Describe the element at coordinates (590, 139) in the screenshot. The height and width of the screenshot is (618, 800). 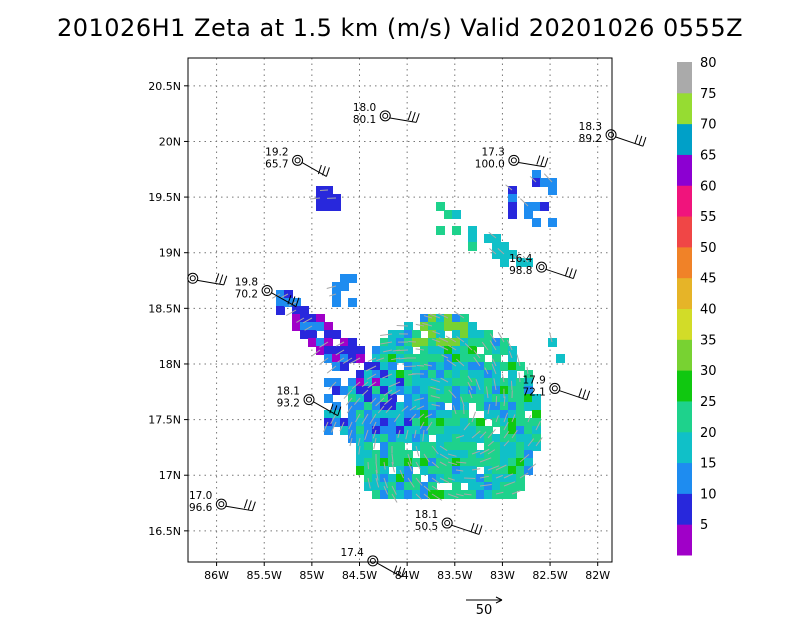
I see `station-bottom-value: 89.2` at that location.